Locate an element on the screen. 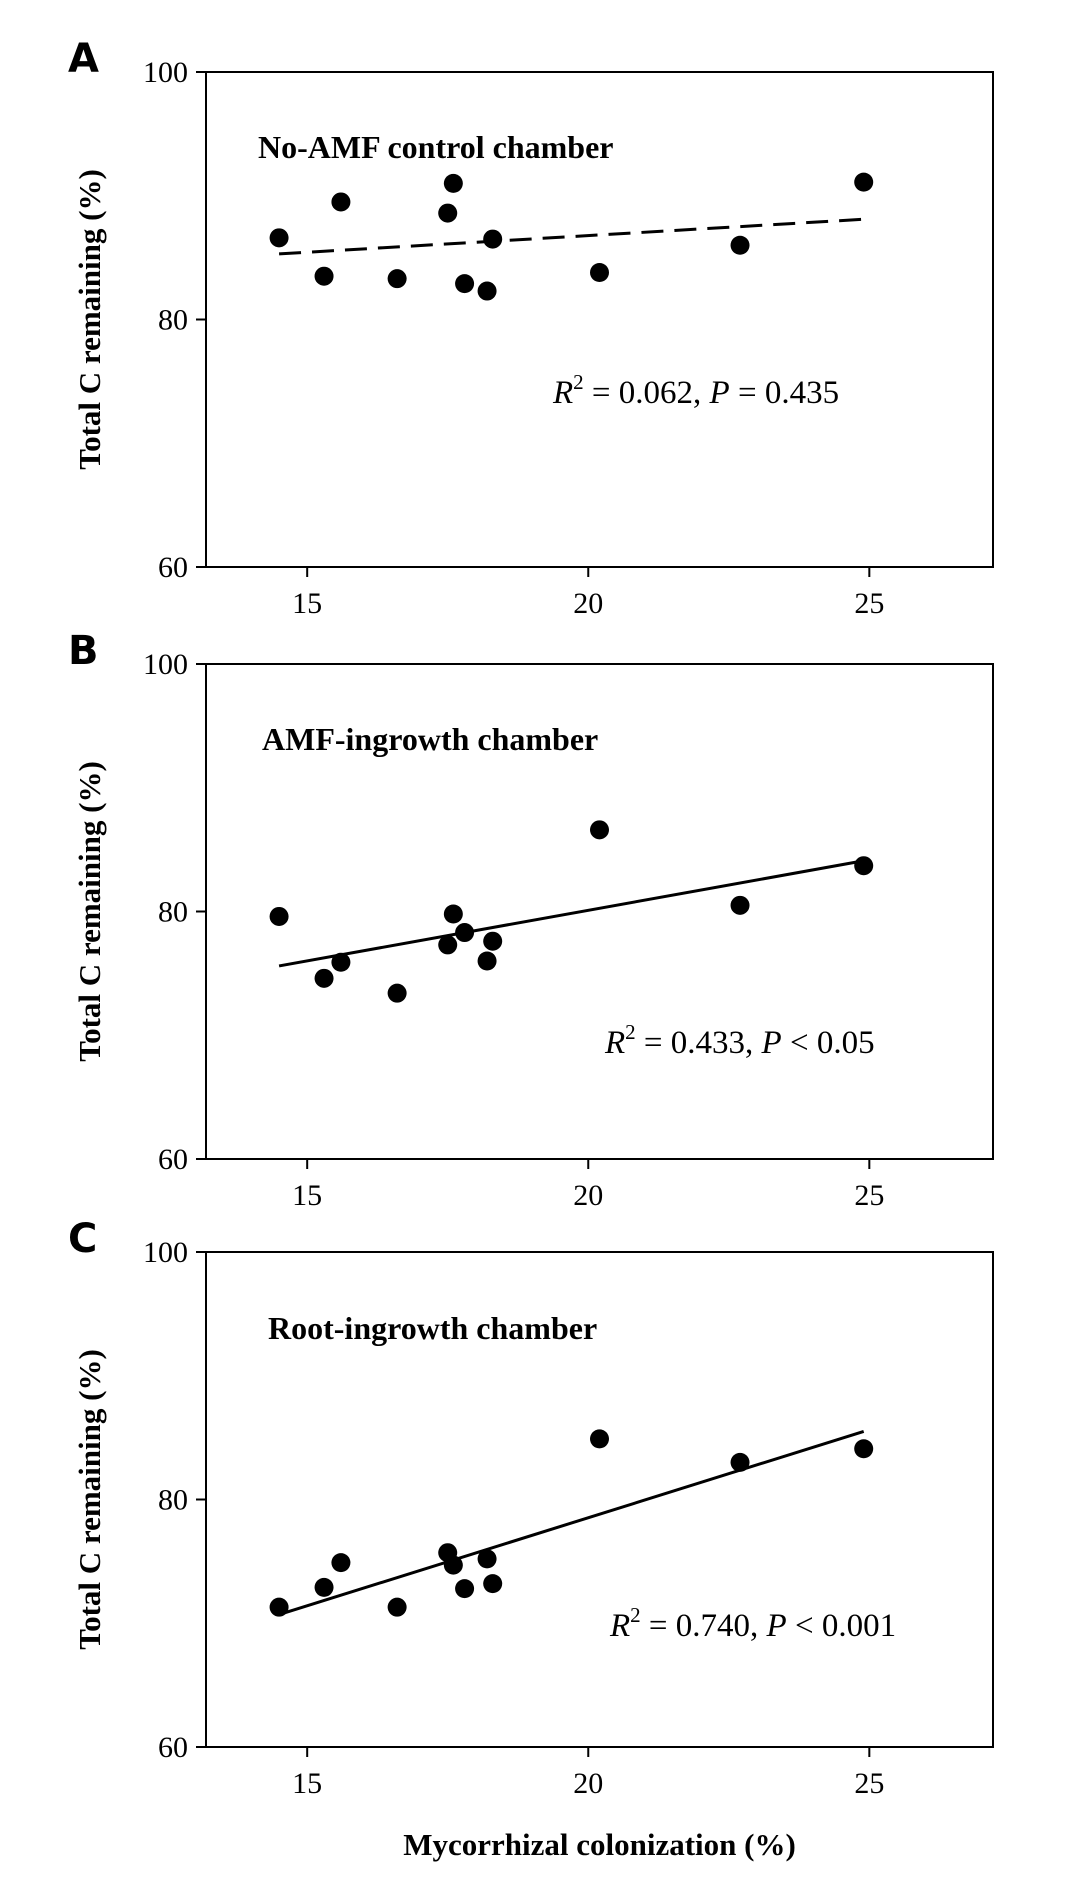  panel-label: C is located at coordinates (82, 1239).